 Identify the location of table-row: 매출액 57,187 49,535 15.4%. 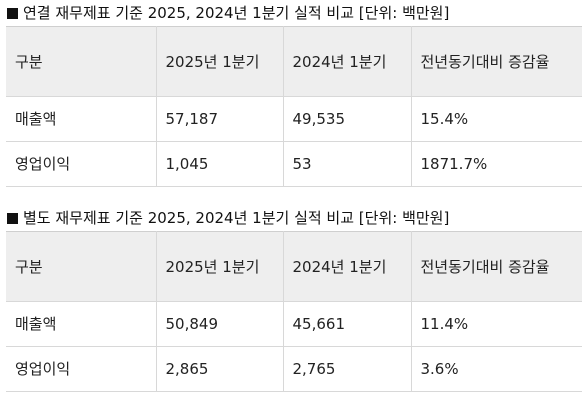
(294, 119).